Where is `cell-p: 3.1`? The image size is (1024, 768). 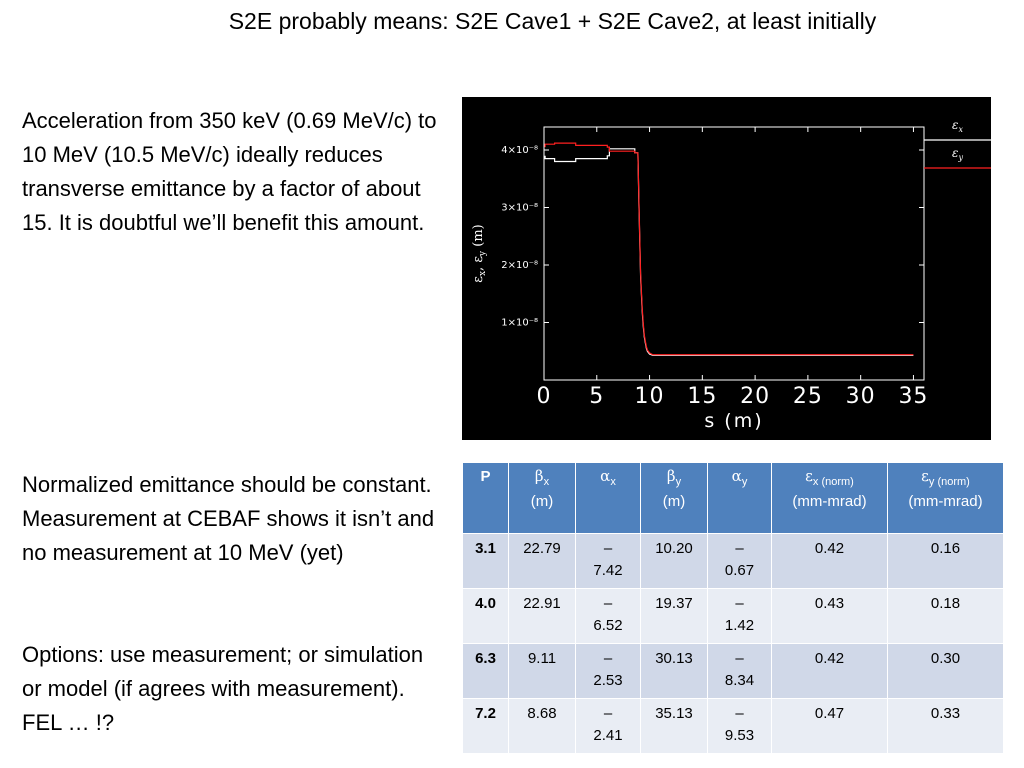 cell-p: 3.1 is located at coordinates (485, 561).